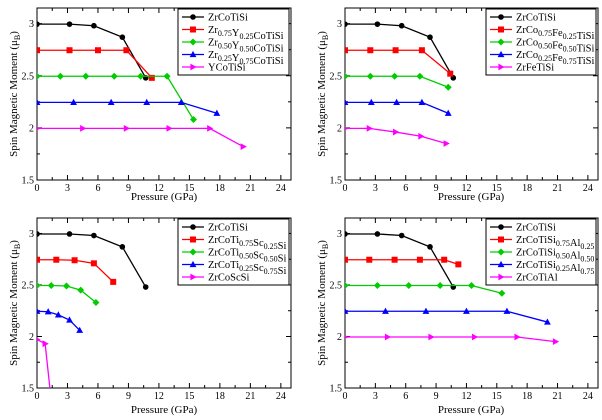 The image size is (602, 420). What do you see at coordinates (128, 396) in the screenshot?
I see `x-tick-label: 9` at bounding box center [128, 396].